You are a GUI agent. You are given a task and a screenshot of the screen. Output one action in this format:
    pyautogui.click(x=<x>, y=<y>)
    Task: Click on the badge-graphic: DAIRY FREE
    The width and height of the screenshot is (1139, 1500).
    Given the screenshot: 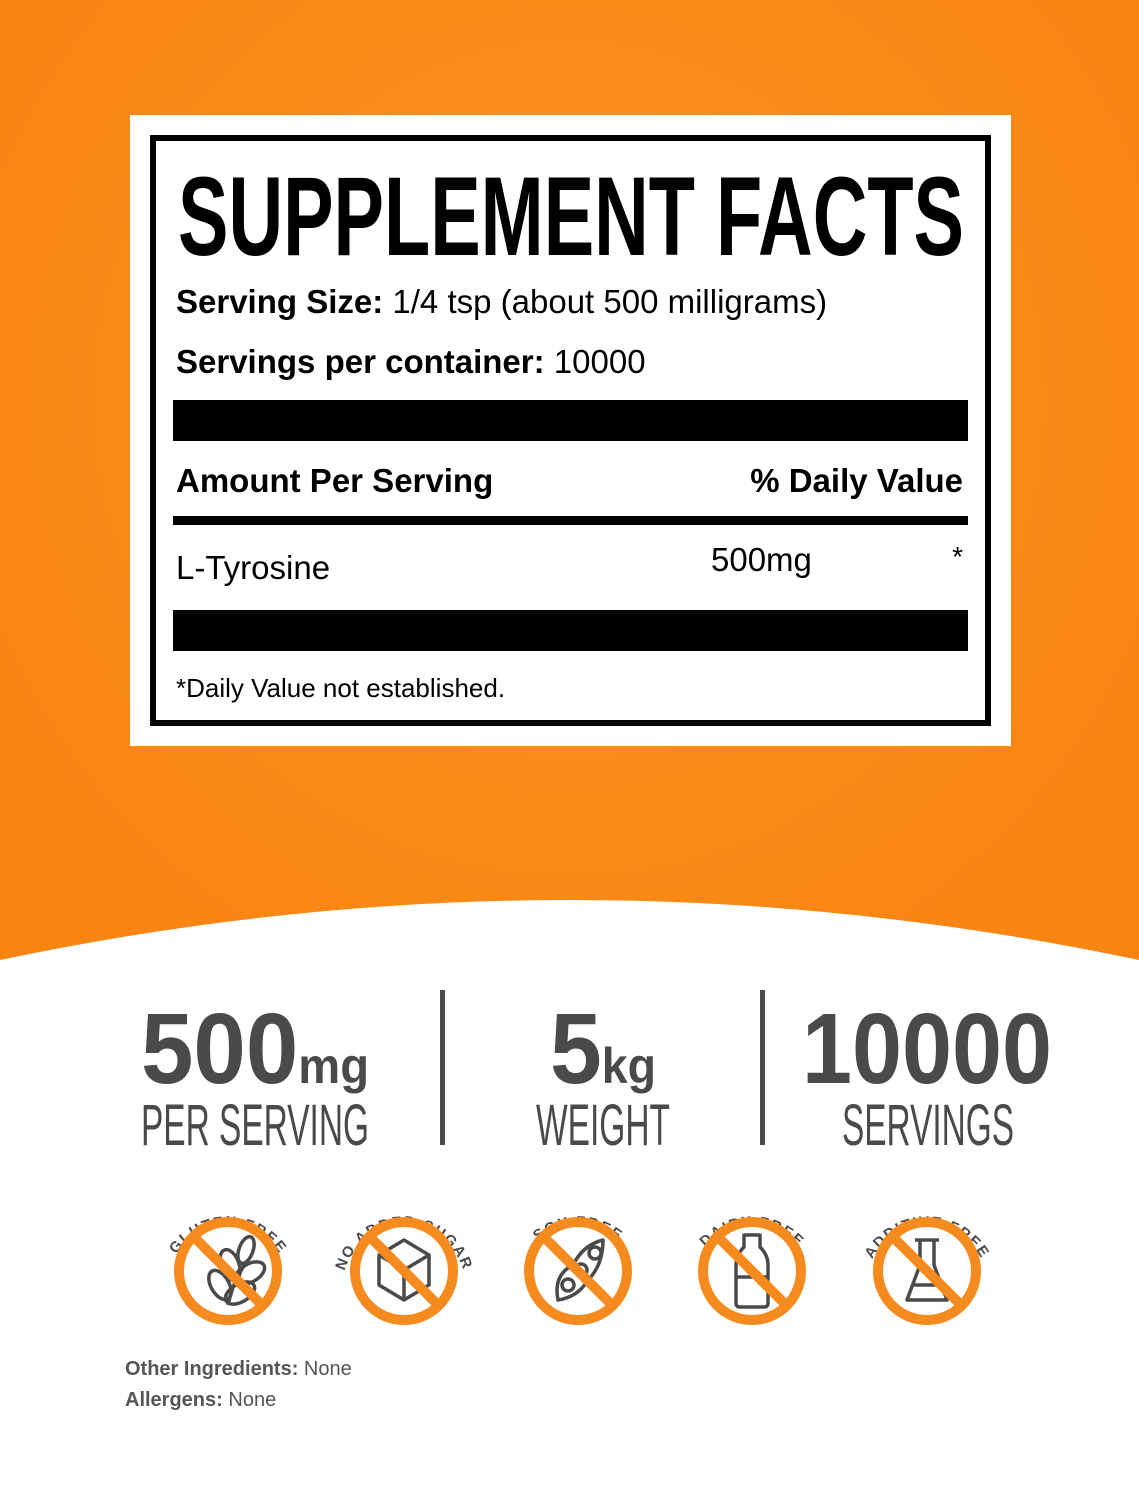 What is the action you would take?
    pyautogui.click(x=751, y=1269)
    